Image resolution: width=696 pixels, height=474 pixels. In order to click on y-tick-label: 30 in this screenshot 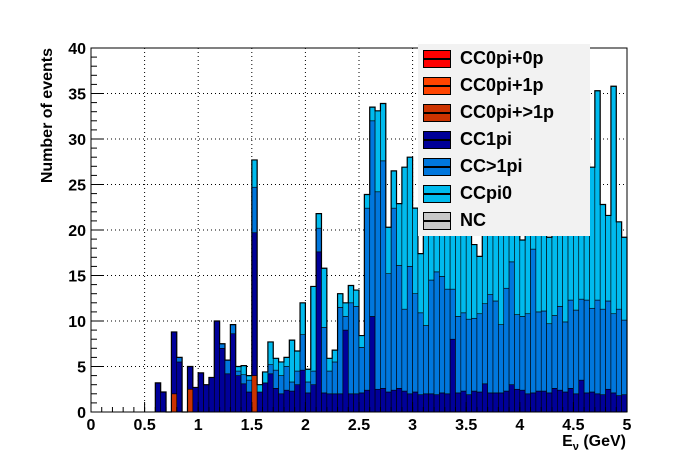, I will do `click(77, 140)`.